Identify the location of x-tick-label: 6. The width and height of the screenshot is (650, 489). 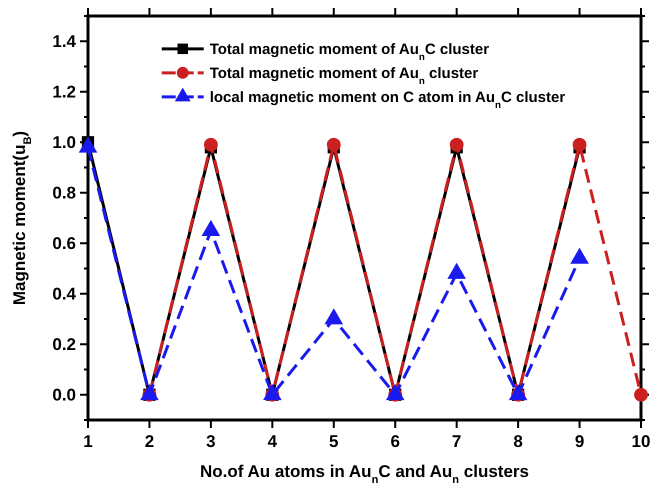
(395, 441).